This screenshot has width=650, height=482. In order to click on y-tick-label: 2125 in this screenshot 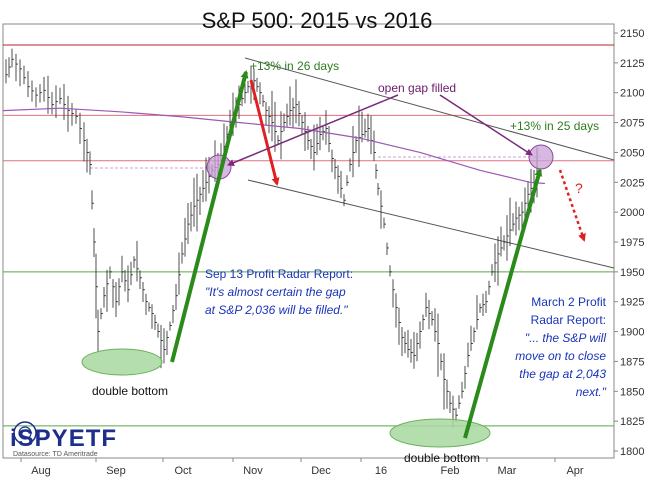, I will do `click(632, 64)`.